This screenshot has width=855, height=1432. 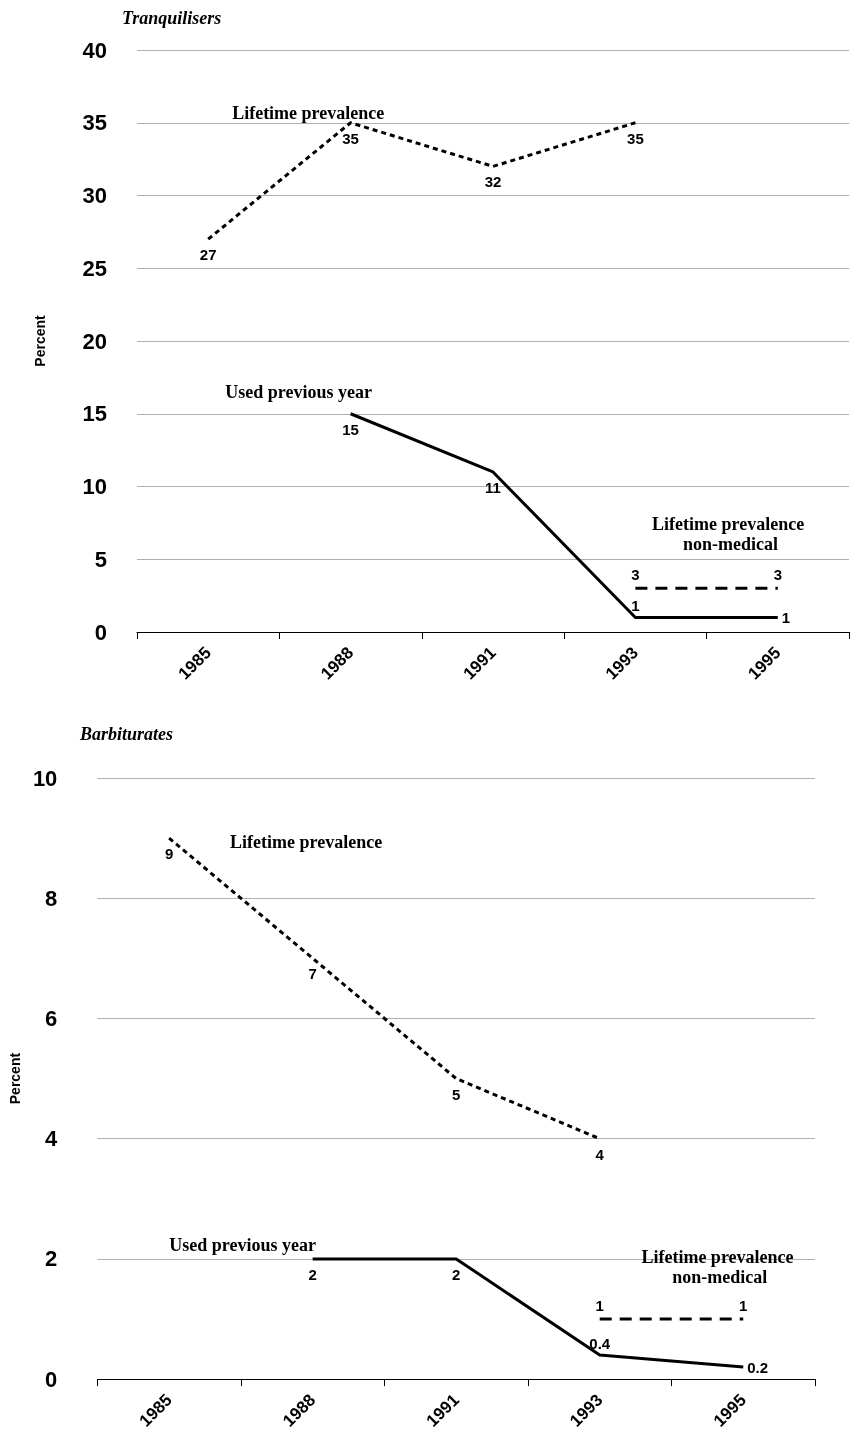 I want to click on y-tick-label: 40, so click(x=94, y=50).